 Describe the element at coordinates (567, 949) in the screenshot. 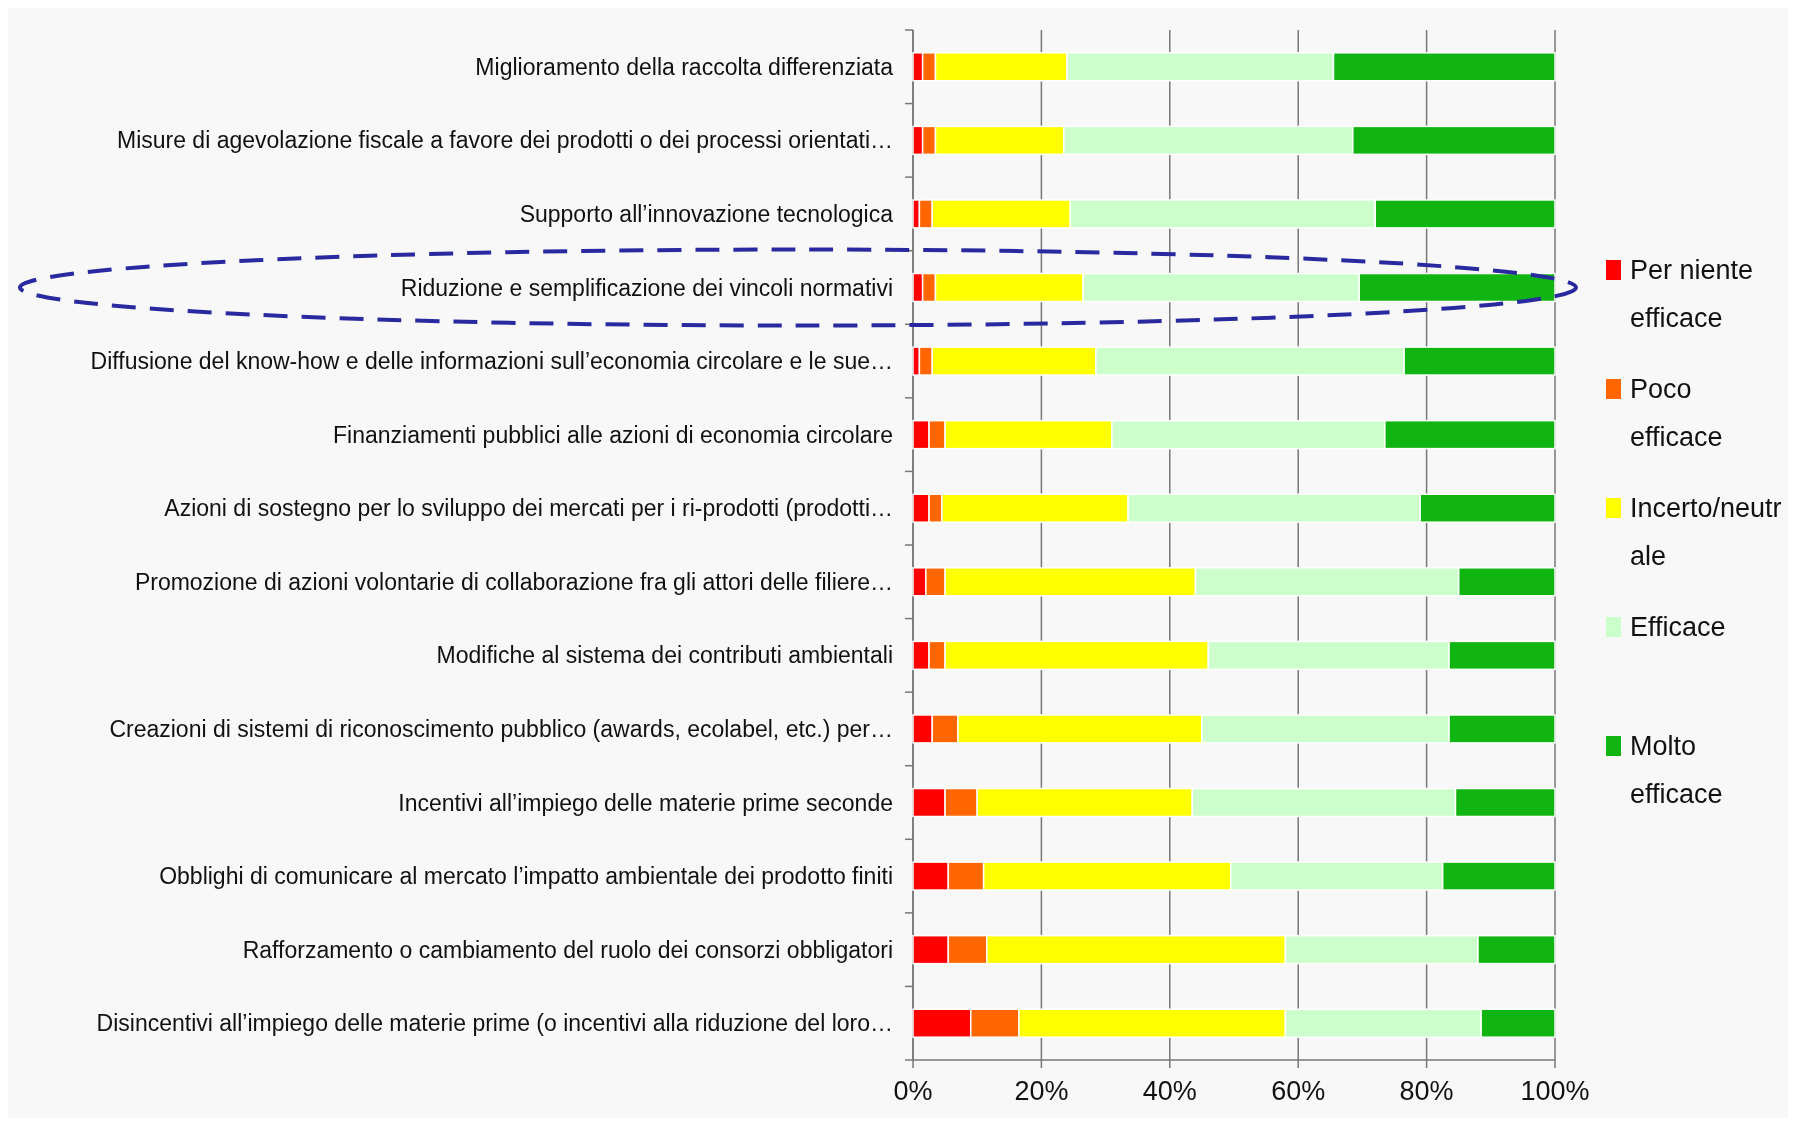

I see `y-tick-label: Rafforzamento o cambiamento del ruolo dei consorzi obbligatori` at that location.